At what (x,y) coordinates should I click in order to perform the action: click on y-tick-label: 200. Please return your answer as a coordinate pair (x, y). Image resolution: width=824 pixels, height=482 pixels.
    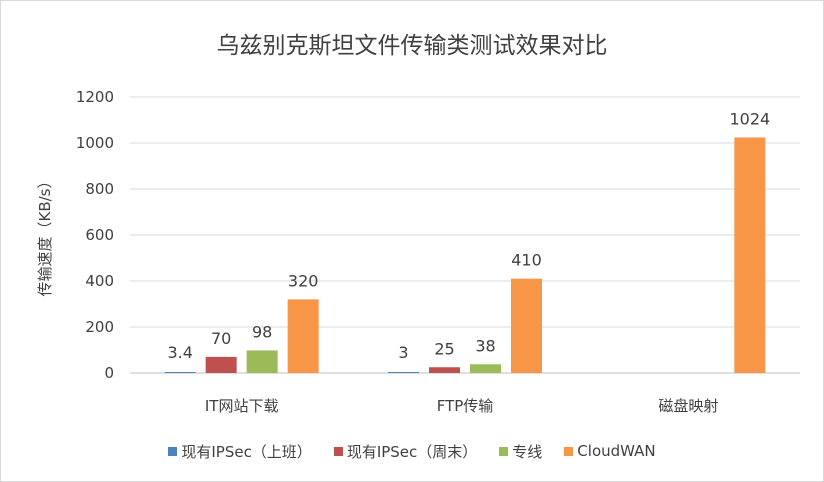
    Looking at the image, I should click on (99, 327).